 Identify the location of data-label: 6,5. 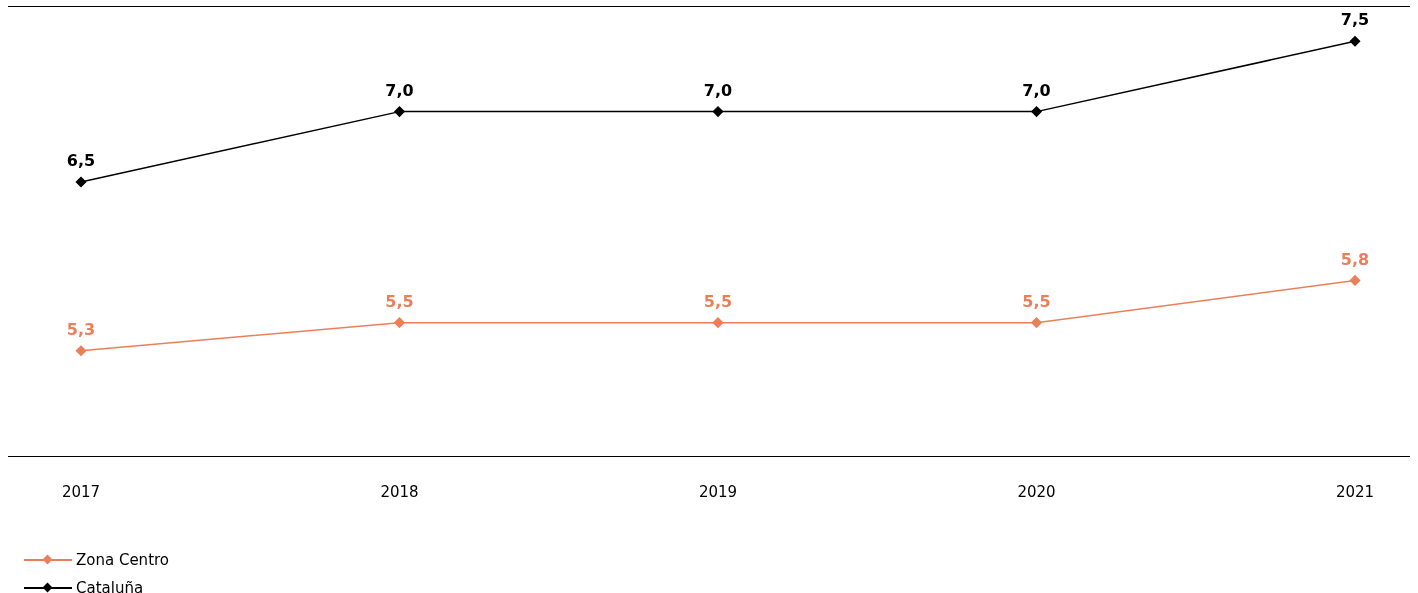
(81, 161).